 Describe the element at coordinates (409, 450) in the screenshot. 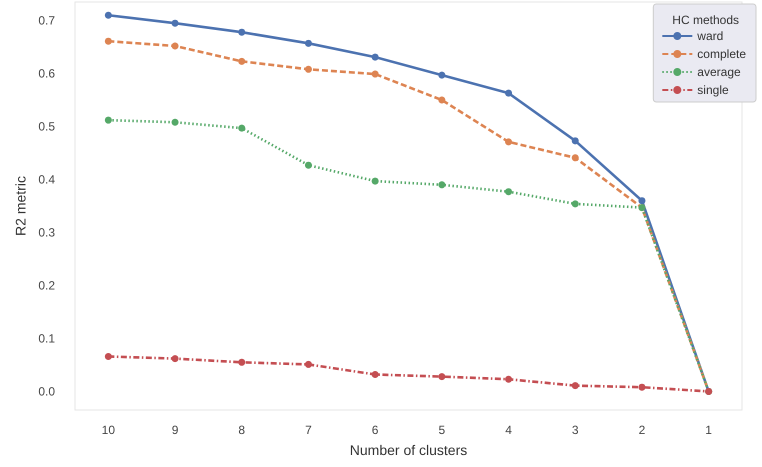

I see `x-axis-title: Number of clusters` at that location.